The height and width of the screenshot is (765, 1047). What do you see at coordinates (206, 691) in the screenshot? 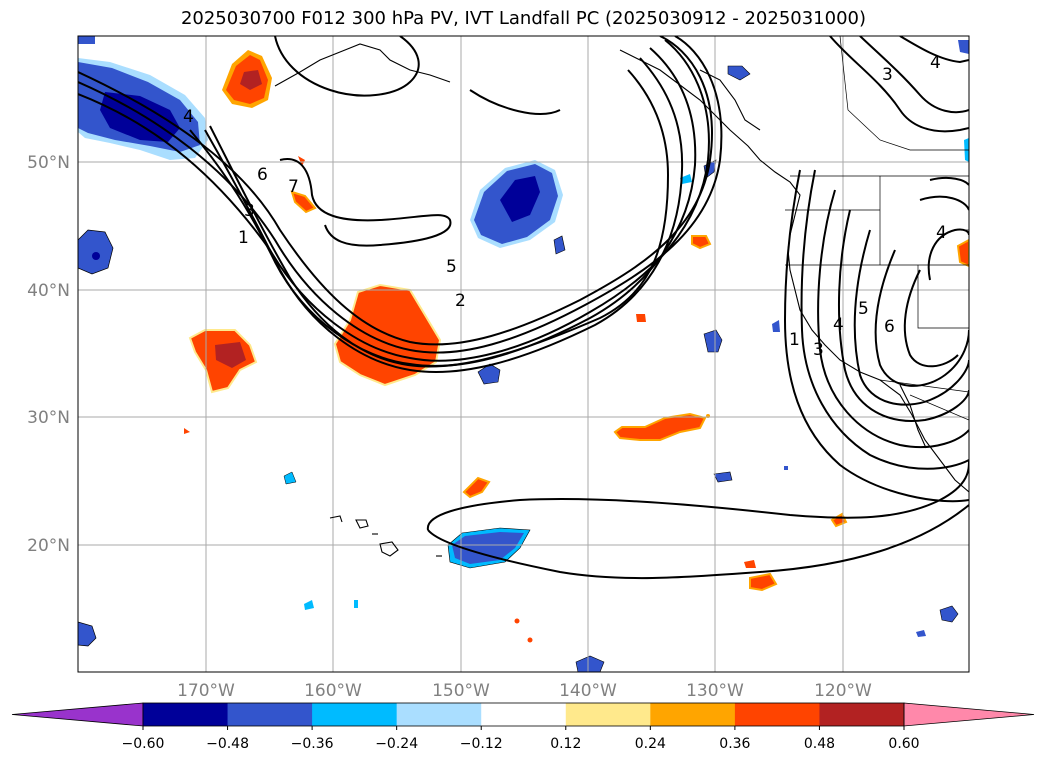
I see `lon-label: 170°W` at bounding box center [206, 691].